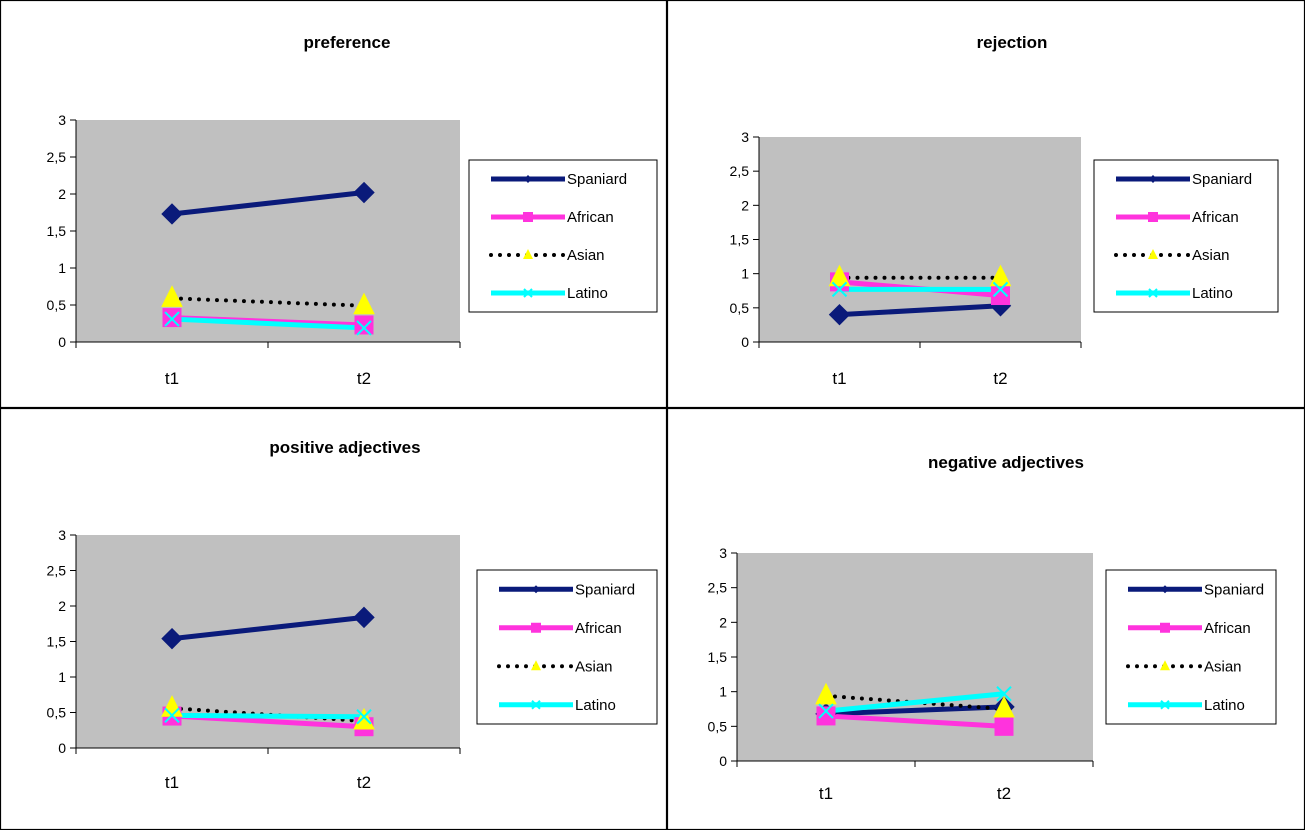 The height and width of the screenshot is (830, 1305). I want to click on series-asian, so click(268, 302).